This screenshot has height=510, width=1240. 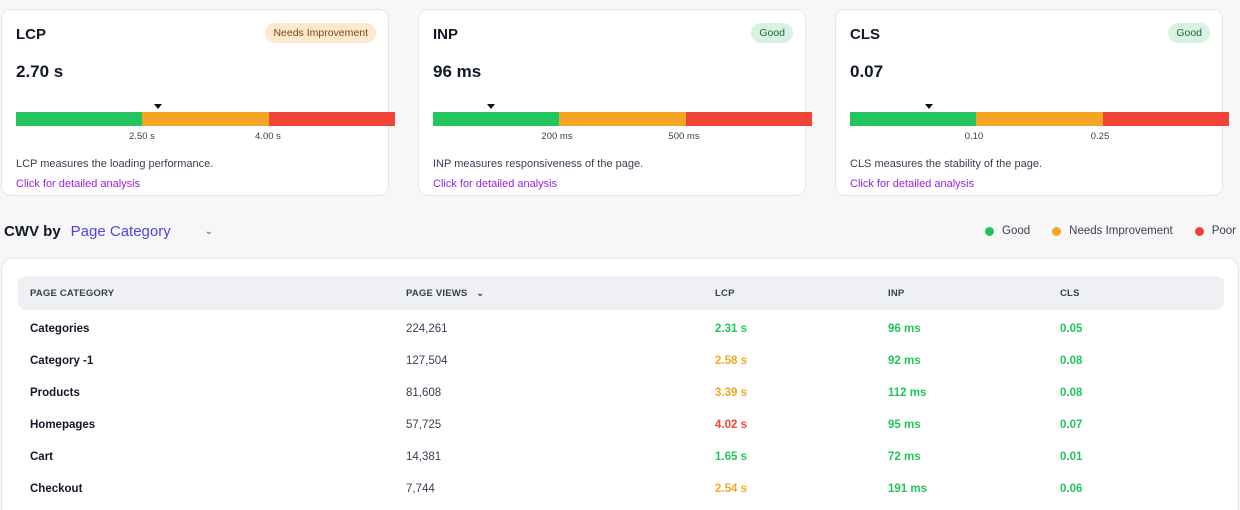 I want to click on cwv-by-header: CWV by Page Category ⌄, so click(x=108, y=231).